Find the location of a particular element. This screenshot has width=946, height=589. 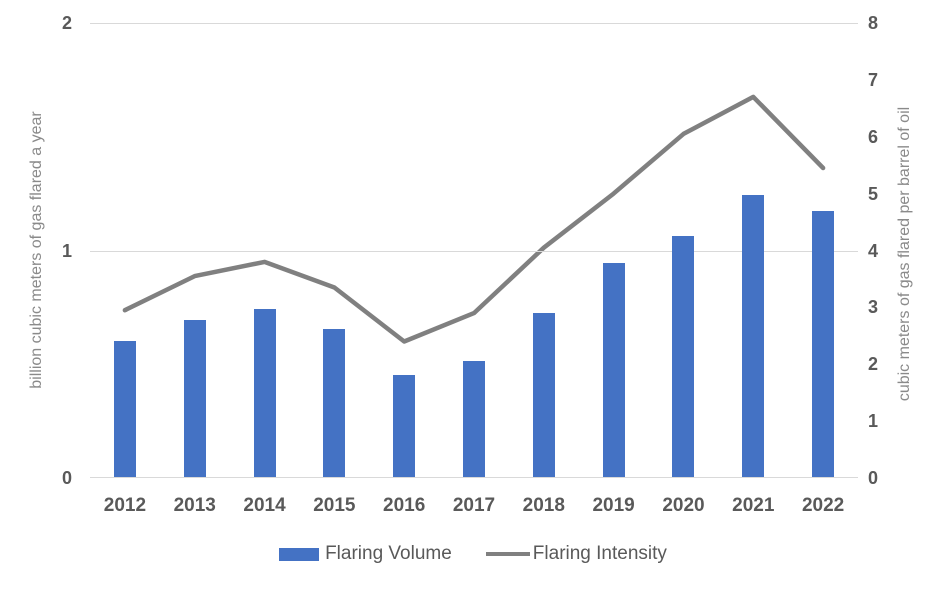

left-tick-0: 0 is located at coordinates (66, 478).